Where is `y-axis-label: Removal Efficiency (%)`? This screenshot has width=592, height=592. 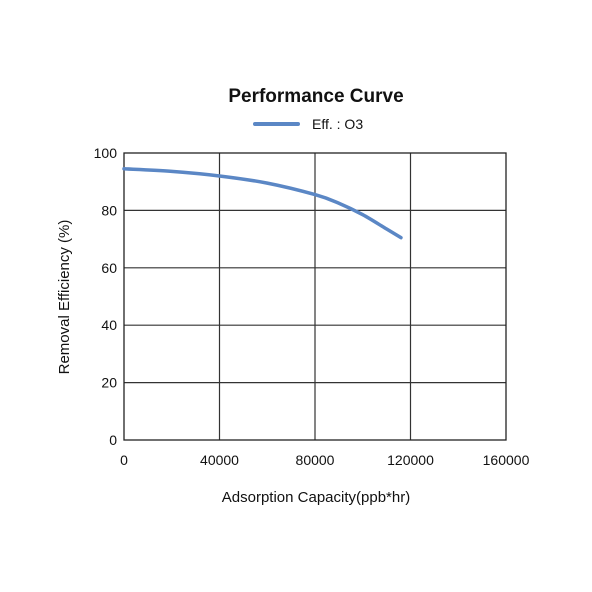
y-axis-label: Removal Efficiency (%) is located at coordinates (64, 297).